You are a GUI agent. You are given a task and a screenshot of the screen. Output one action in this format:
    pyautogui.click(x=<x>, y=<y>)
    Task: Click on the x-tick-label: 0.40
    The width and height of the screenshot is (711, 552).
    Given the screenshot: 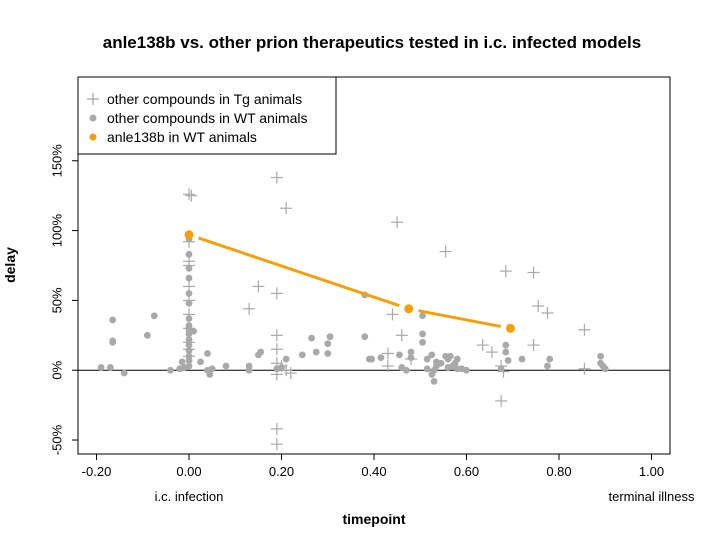 What is the action you would take?
    pyautogui.click(x=373, y=471)
    